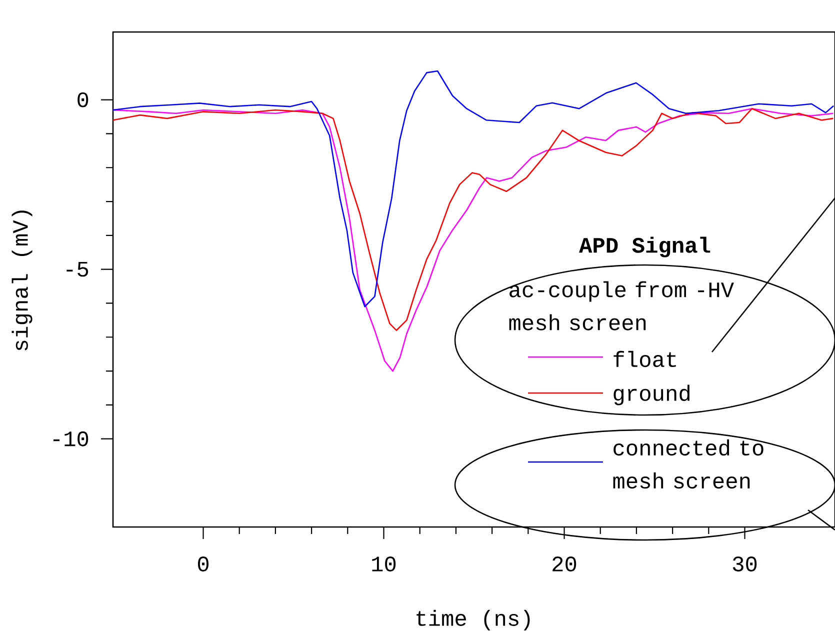 This screenshot has height=631, width=835. I want to click on y-tick-label: -5, so click(77, 269).